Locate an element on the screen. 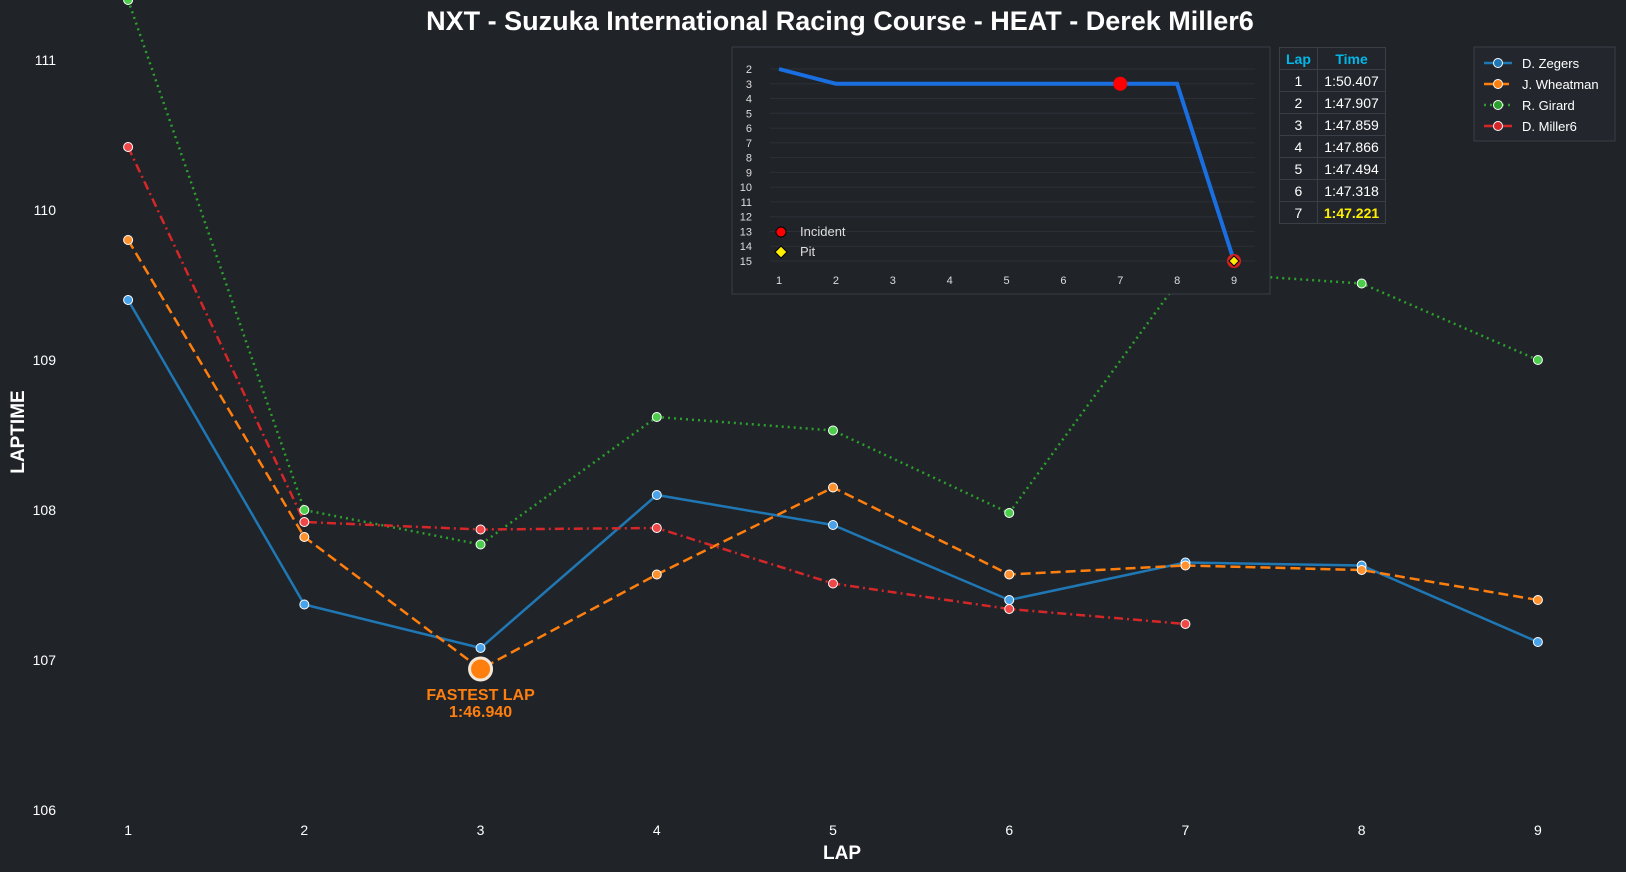 This screenshot has height=872, width=1626. inset-gridlines is located at coordinates (1012, 165).